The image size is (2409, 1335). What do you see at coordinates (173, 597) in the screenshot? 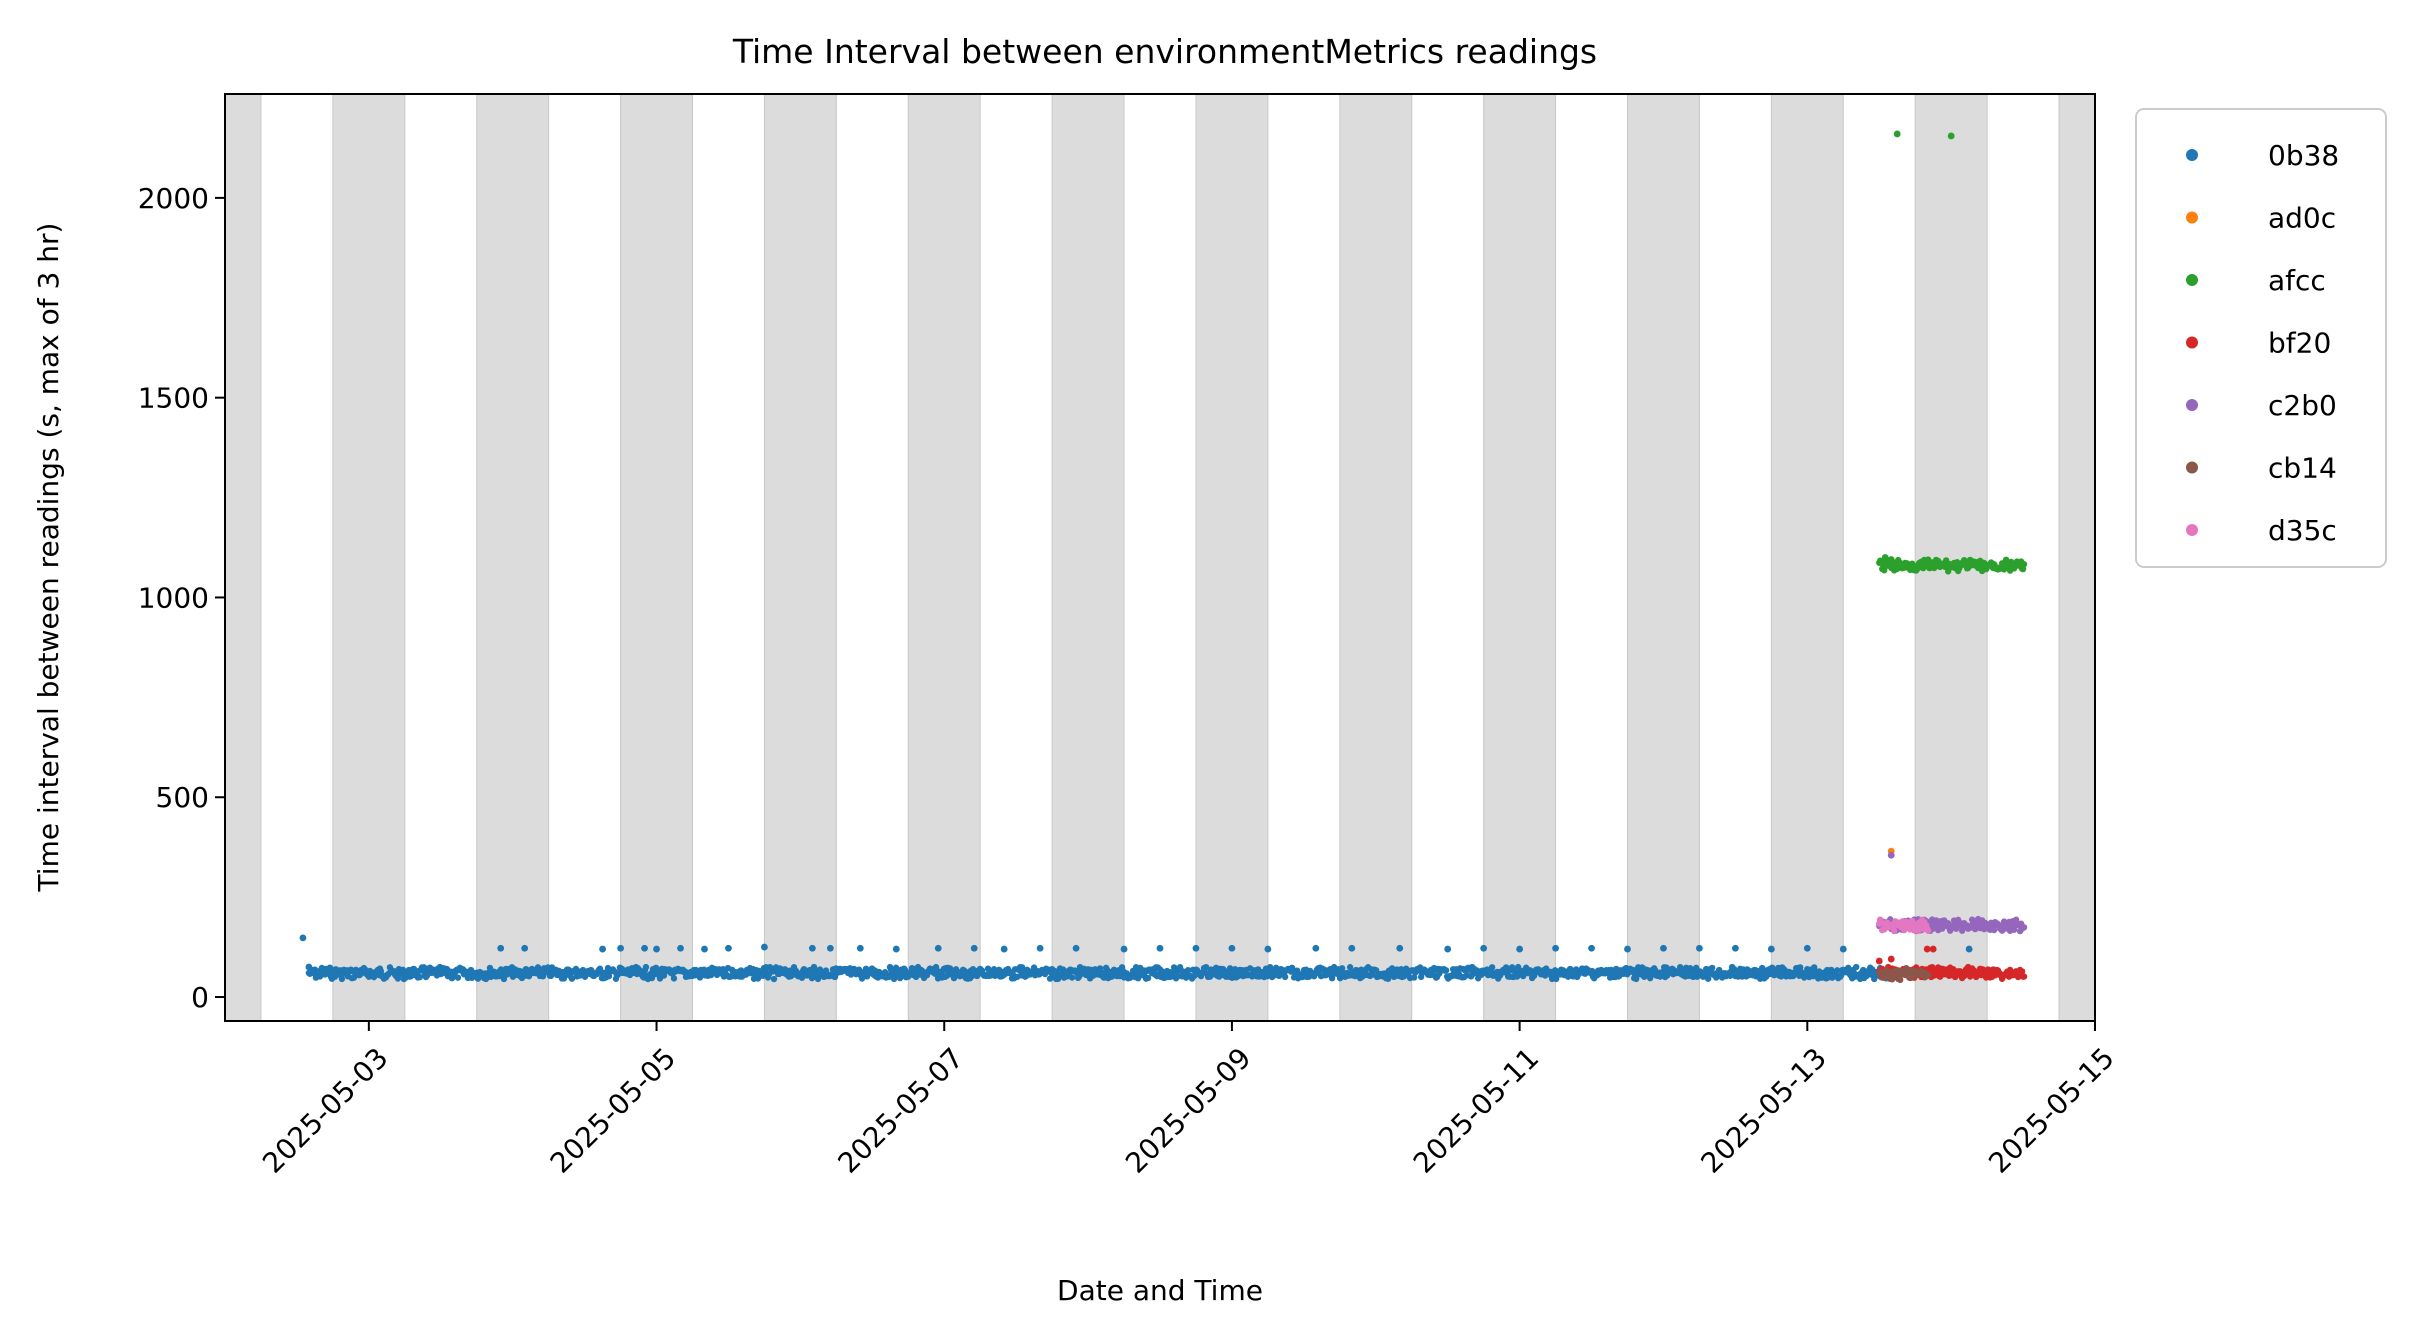
I see `y-tick-label: 1000` at bounding box center [173, 597].